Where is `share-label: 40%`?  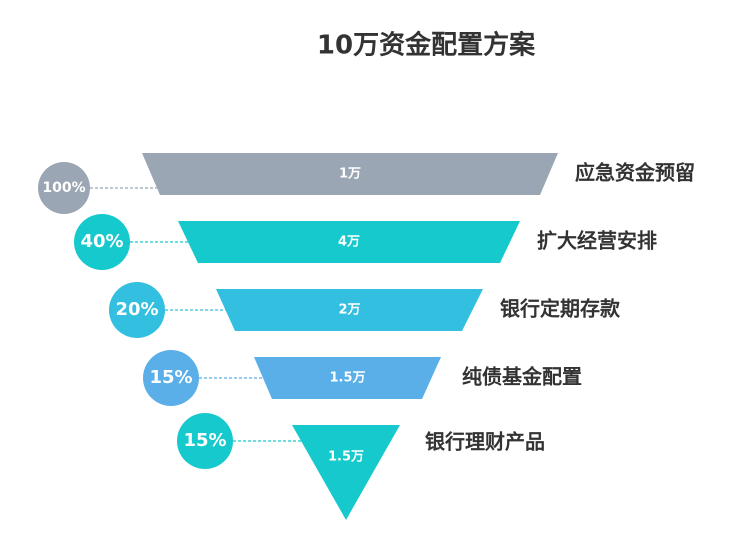
share-label: 40% is located at coordinates (101, 241).